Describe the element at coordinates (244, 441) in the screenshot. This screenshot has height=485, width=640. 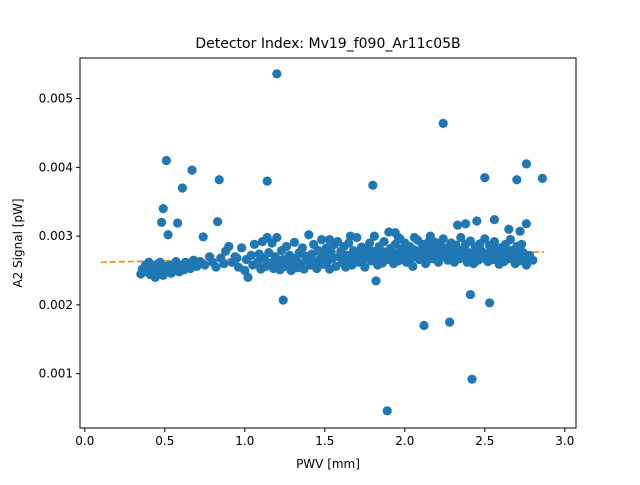
I see `x-tick-label: 1.0` at that location.